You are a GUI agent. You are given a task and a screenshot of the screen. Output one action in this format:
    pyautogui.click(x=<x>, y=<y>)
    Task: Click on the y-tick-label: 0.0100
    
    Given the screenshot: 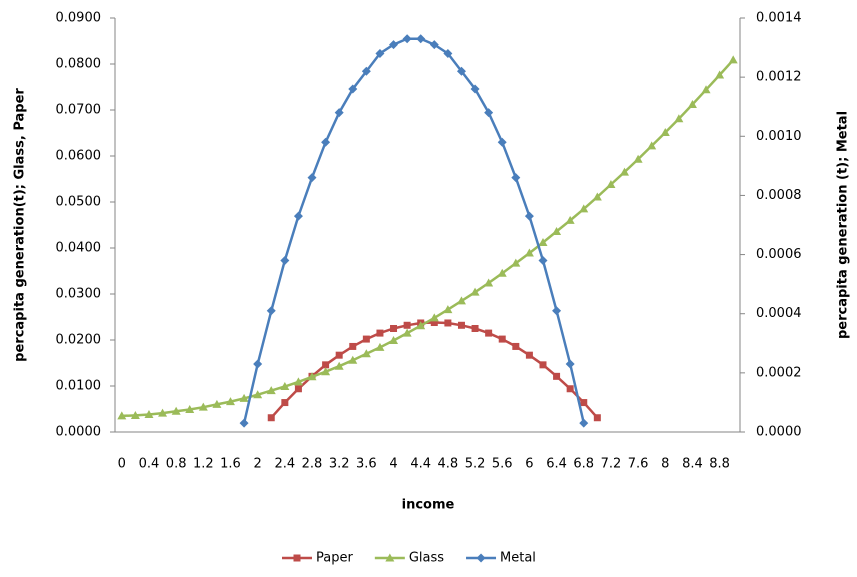 What is the action you would take?
    pyautogui.click(x=79, y=386)
    